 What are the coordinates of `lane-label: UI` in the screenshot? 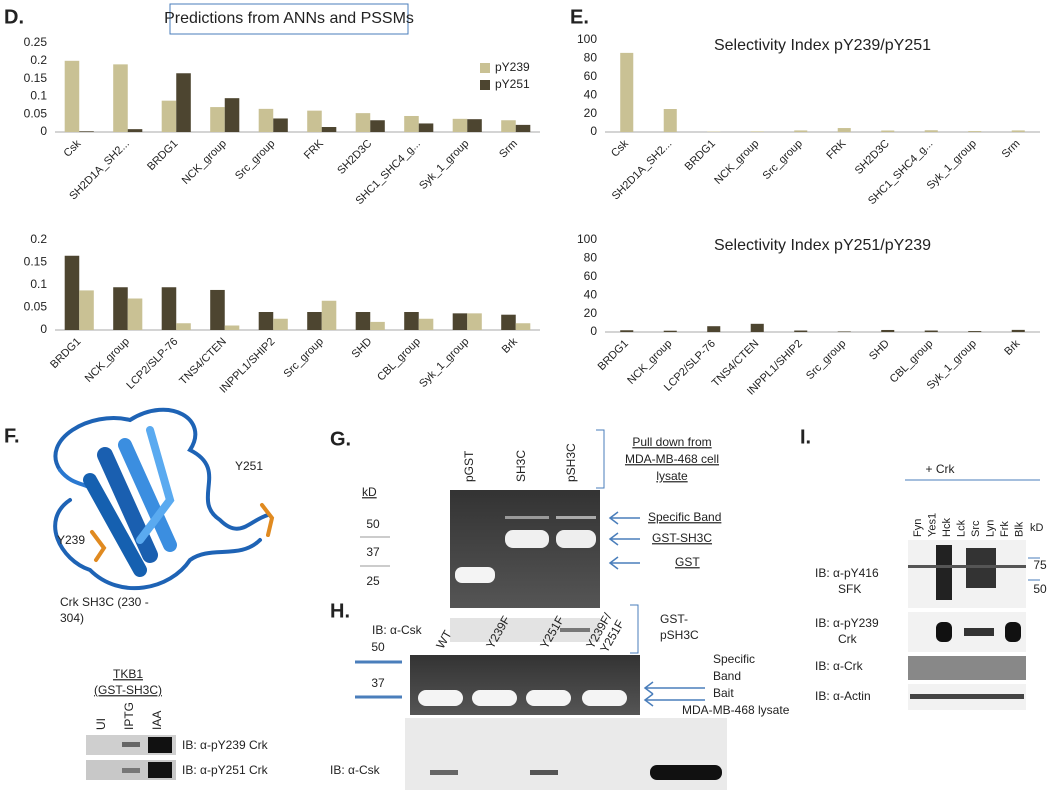 It's located at (101, 724).